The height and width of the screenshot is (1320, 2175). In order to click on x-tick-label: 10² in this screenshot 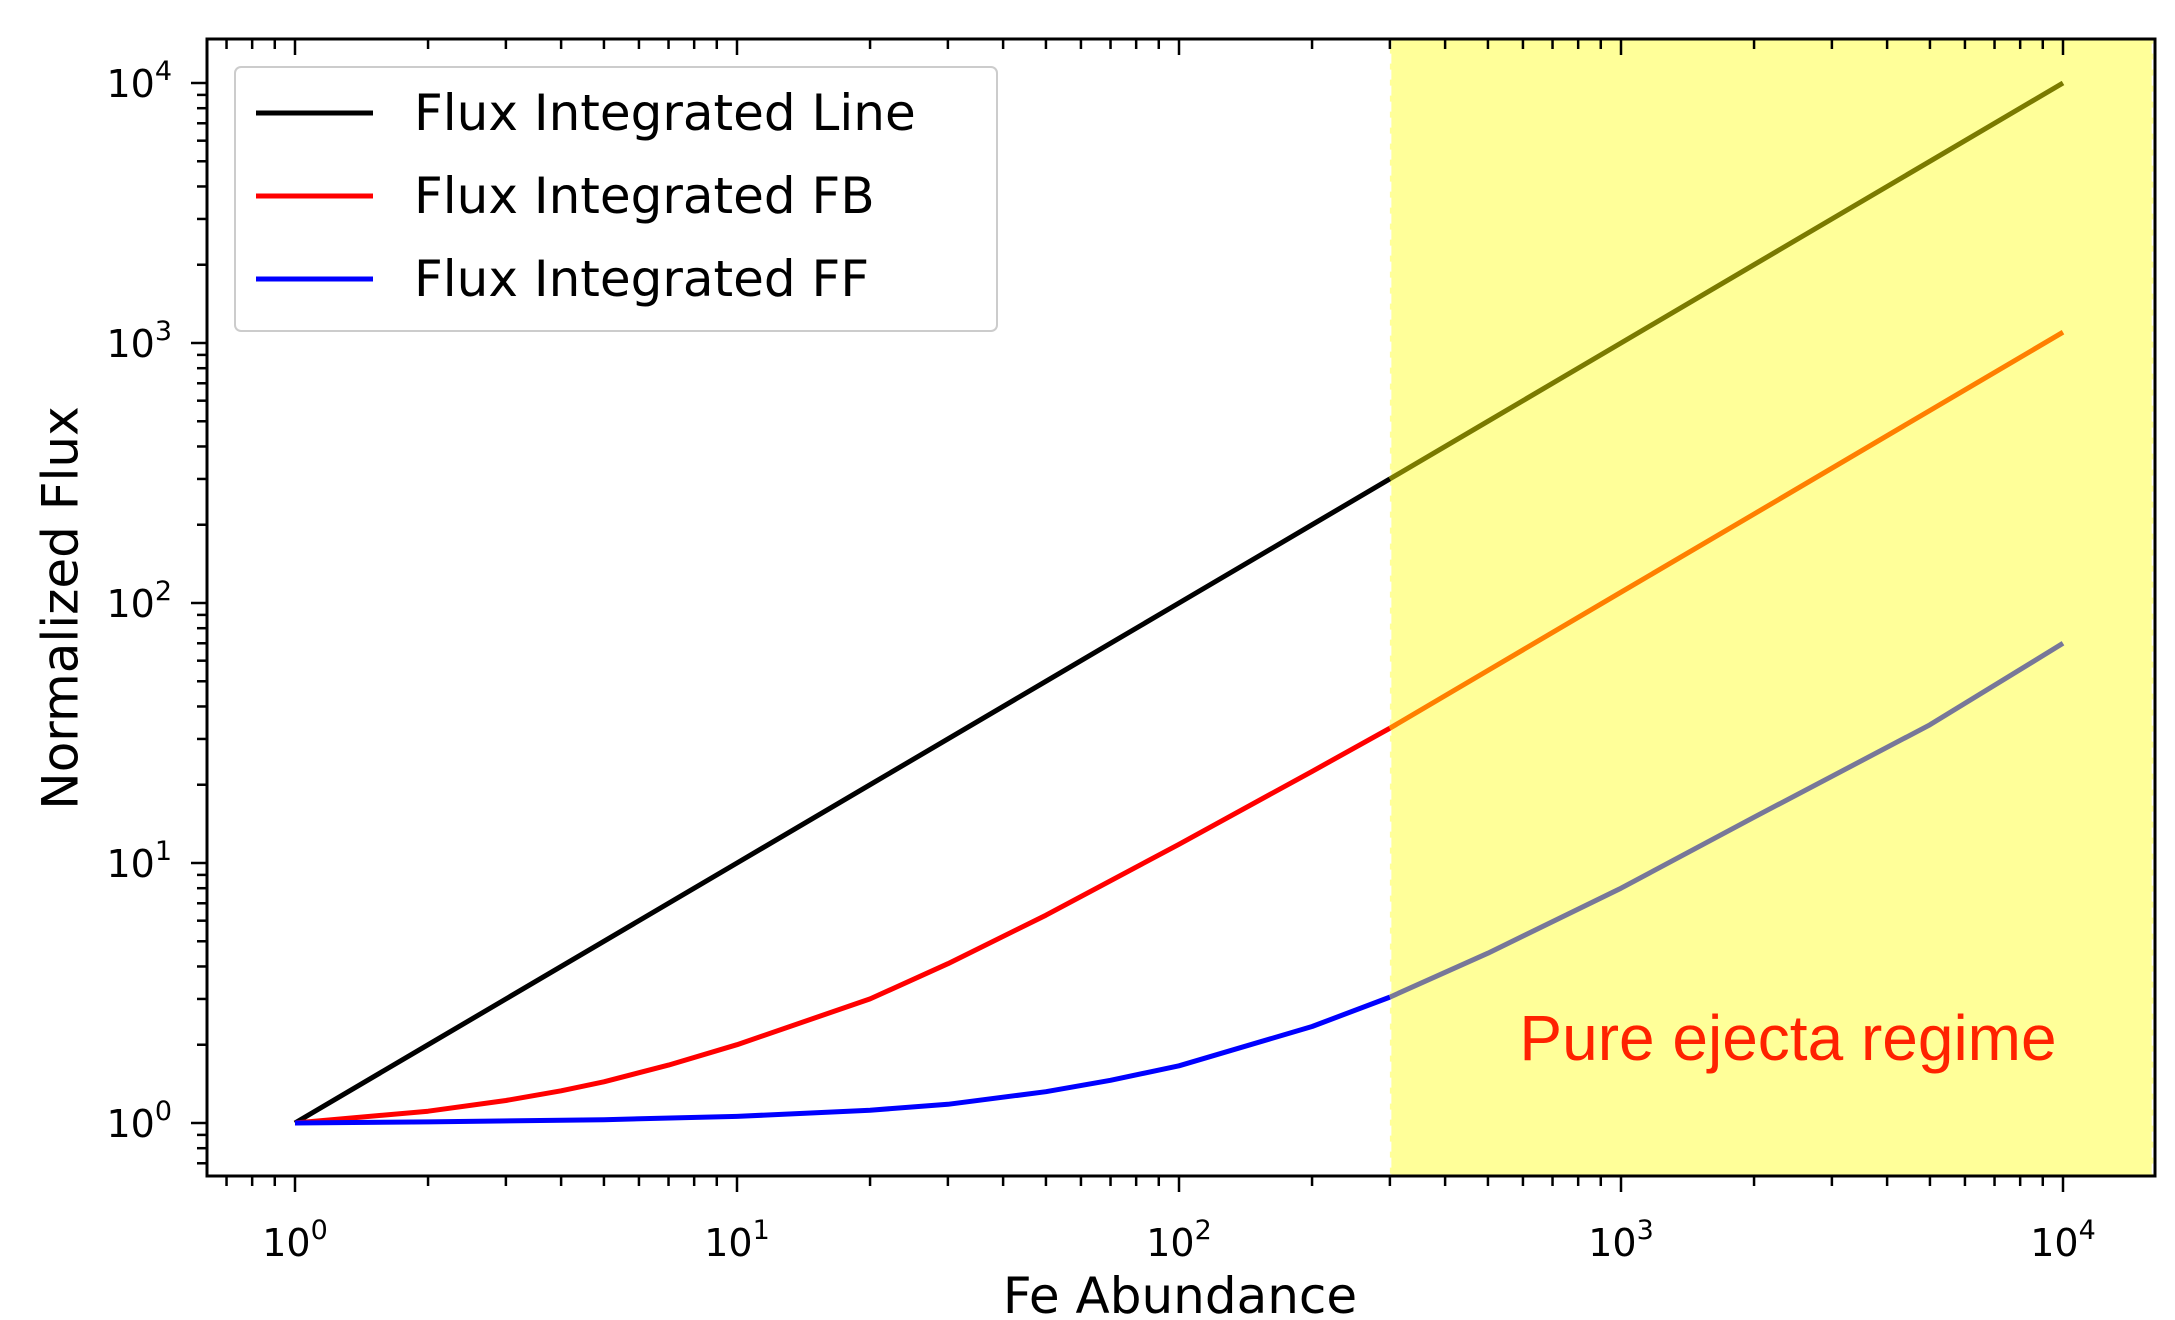, I will do `click(1179, 1240)`.